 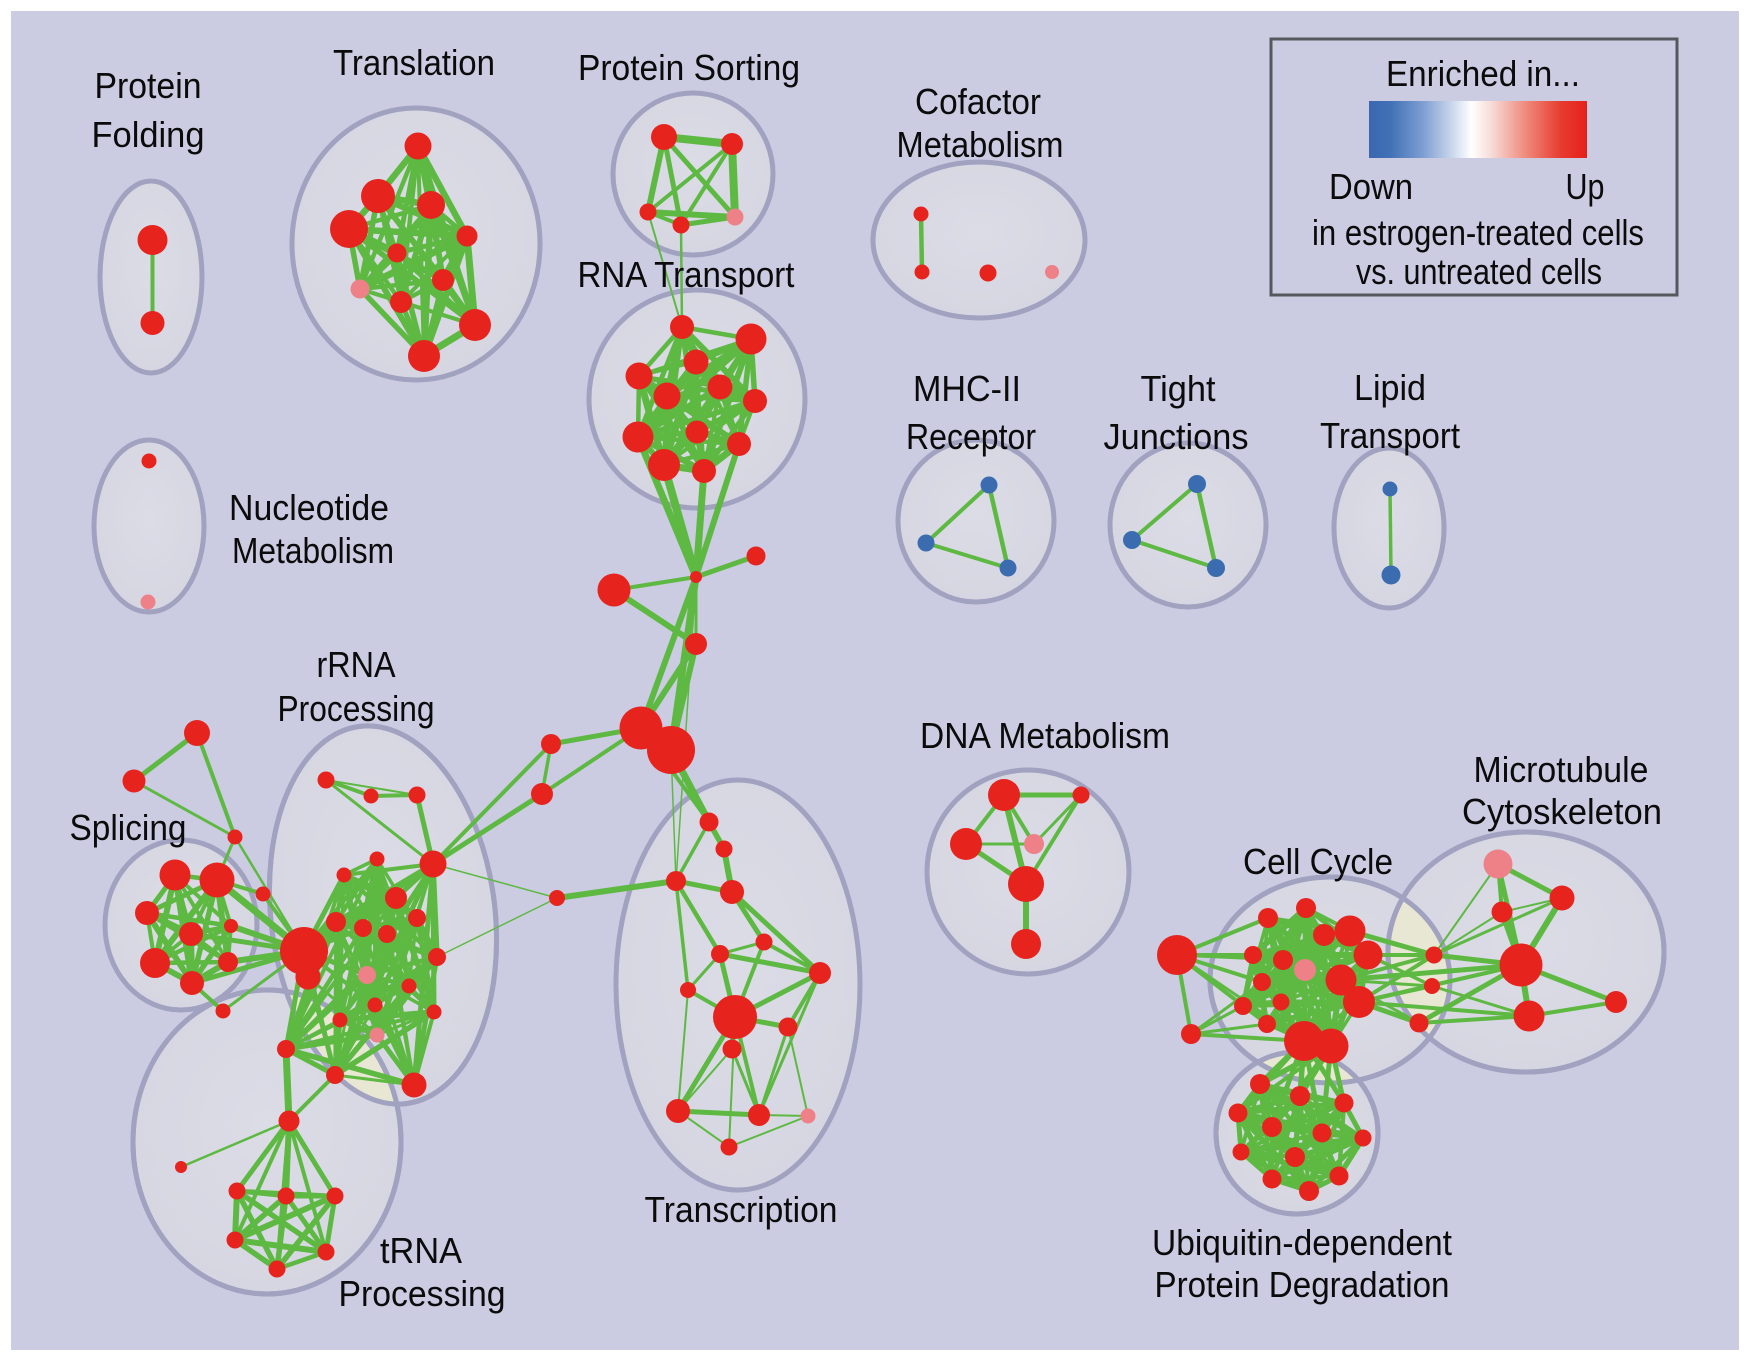 What do you see at coordinates (967, 388) in the screenshot?
I see `svg-text: MHC-II` at bounding box center [967, 388].